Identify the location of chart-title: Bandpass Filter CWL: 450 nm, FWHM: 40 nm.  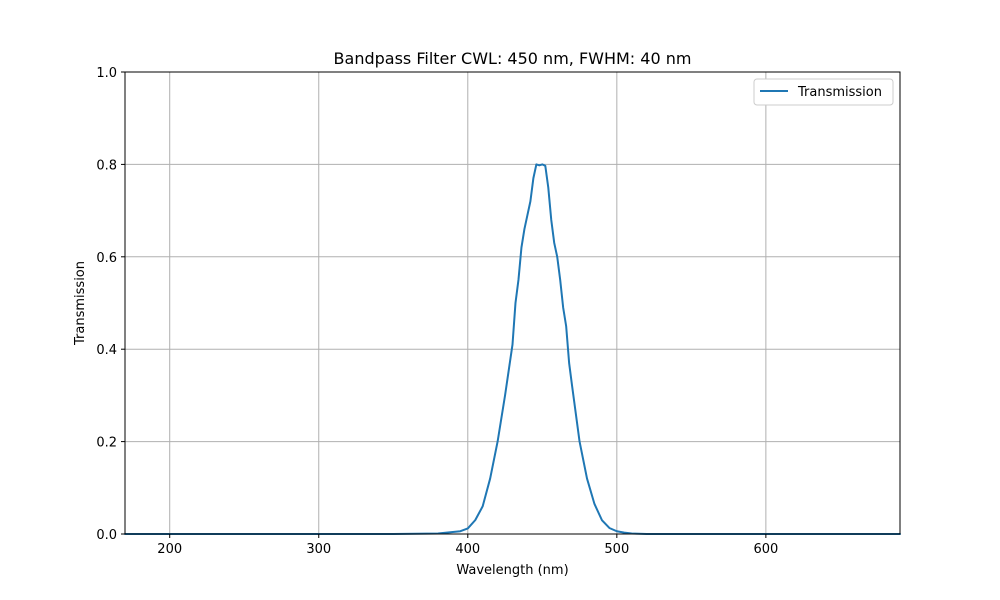
(513, 58).